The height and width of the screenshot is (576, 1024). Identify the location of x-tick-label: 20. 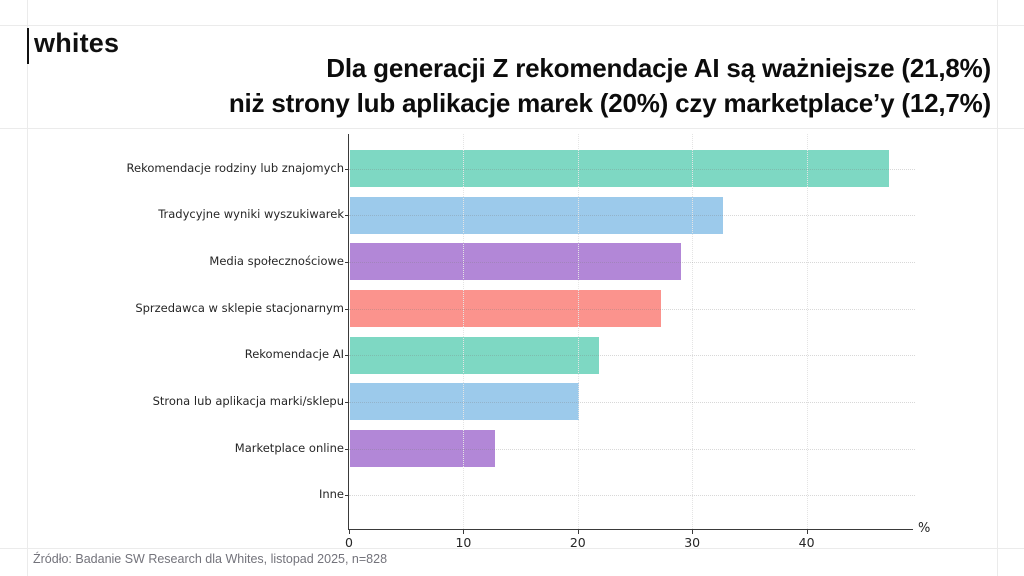
(577, 542).